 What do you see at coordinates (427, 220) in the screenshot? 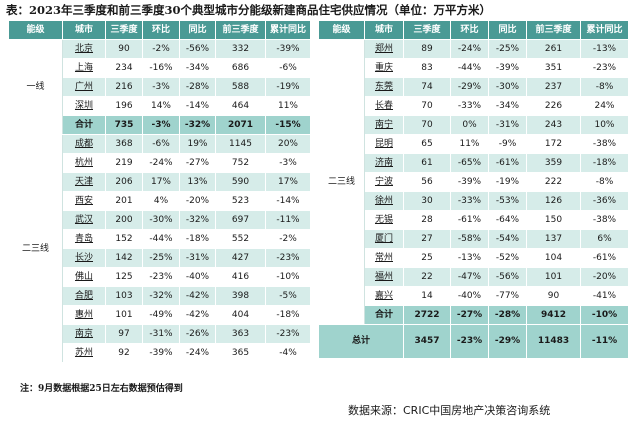
I see `q3-value-cell: 28` at bounding box center [427, 220].